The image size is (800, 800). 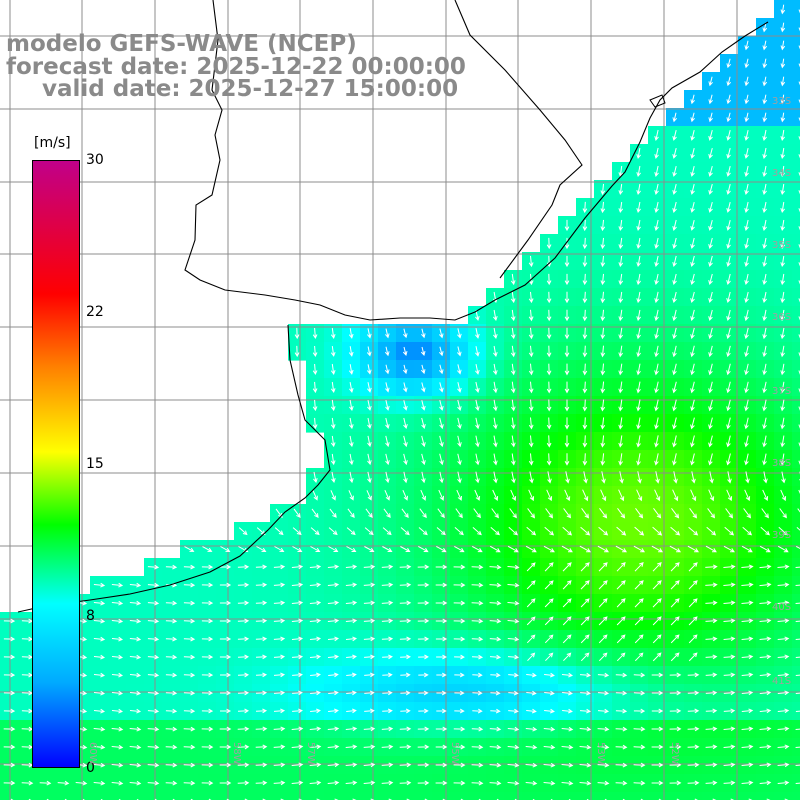 What do you see at coordinates (90, 768) in the screenshot?
I see `colorbar-tick-0: 0` at bounding box center [90, 768].